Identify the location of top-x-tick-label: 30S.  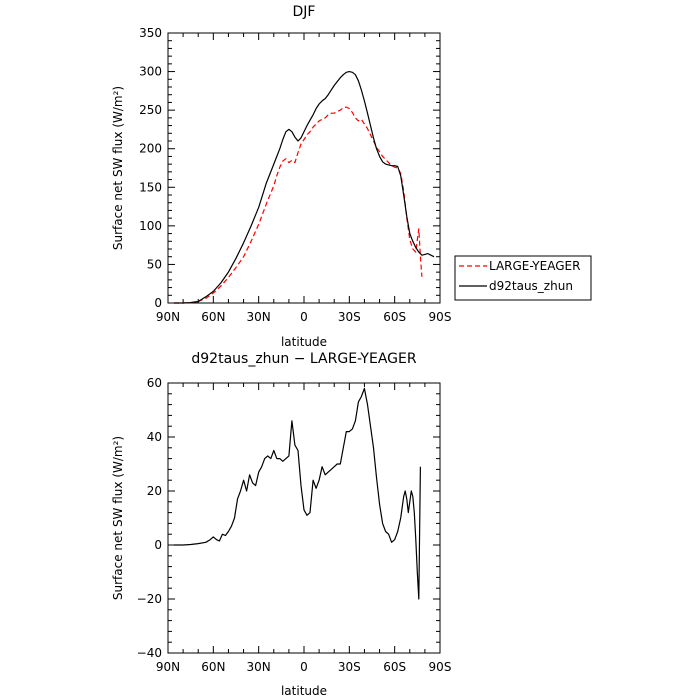
(349, 317).